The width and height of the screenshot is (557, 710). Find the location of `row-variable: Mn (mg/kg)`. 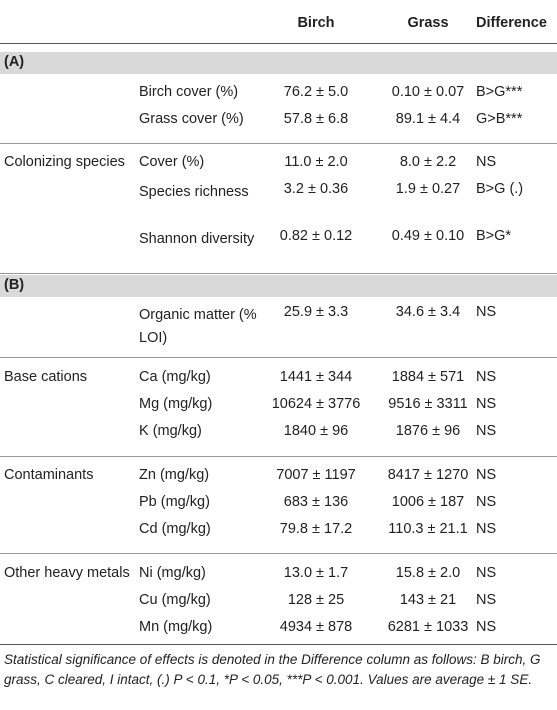

row-variable: Mn (mg/kg) is located at coordinates (176, 627).